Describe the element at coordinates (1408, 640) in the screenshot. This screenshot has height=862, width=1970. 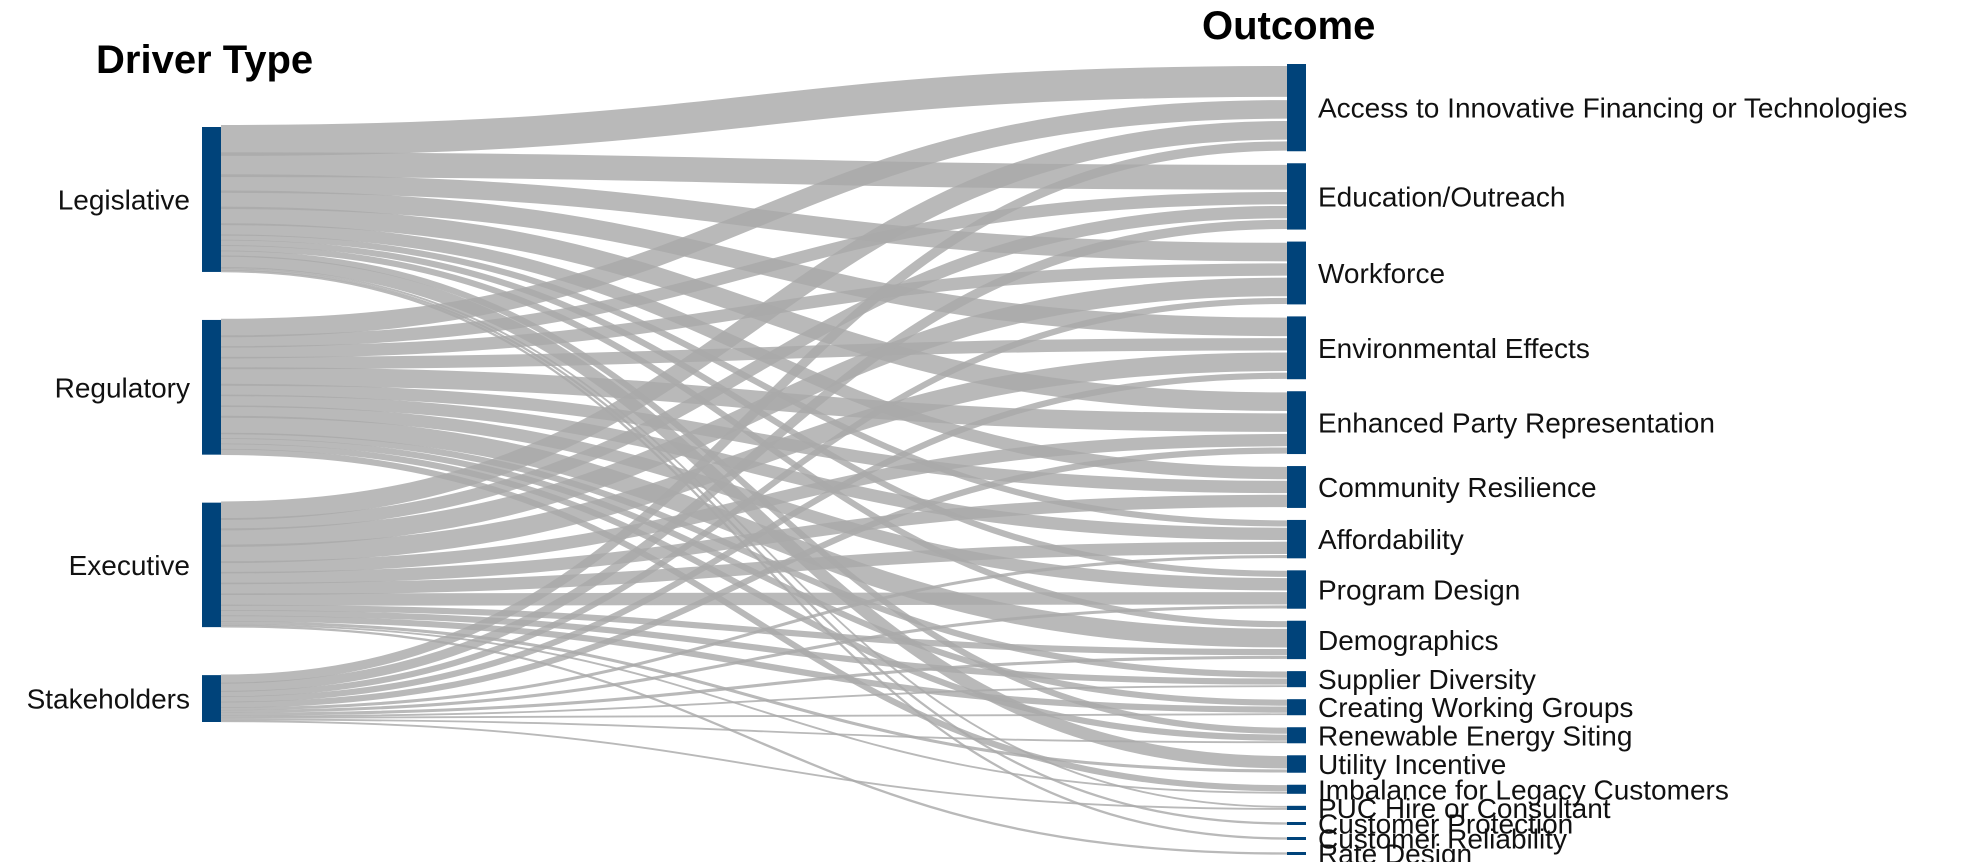
I see `target-label-demographics: Demographics` at that location.